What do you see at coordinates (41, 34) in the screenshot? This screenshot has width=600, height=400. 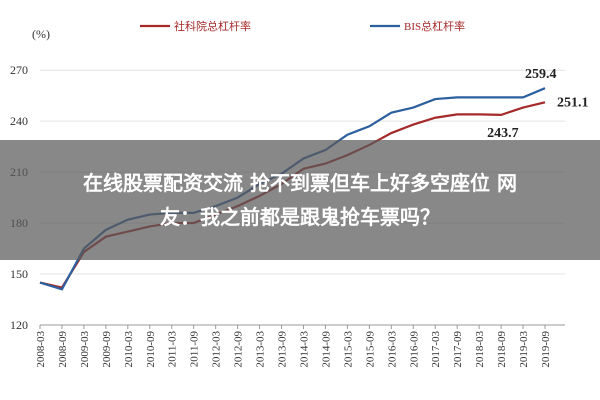 I see `y-unit: (%)` at bounding box center [41, 34].